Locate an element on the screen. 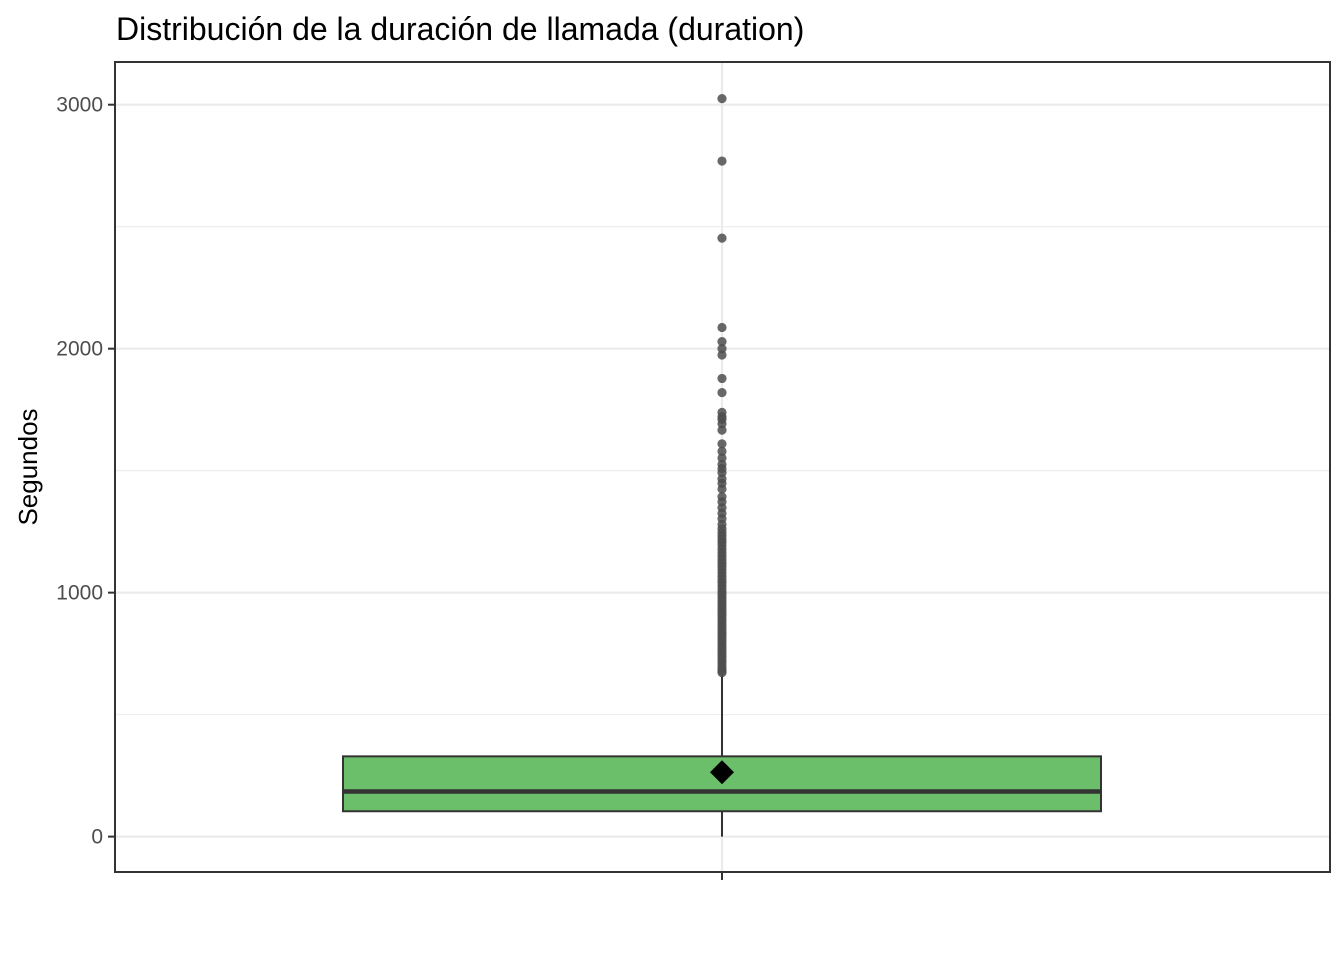 The height and width of the screenshot is (960, 1344). outlier-points is located at coordinates (722, 385).